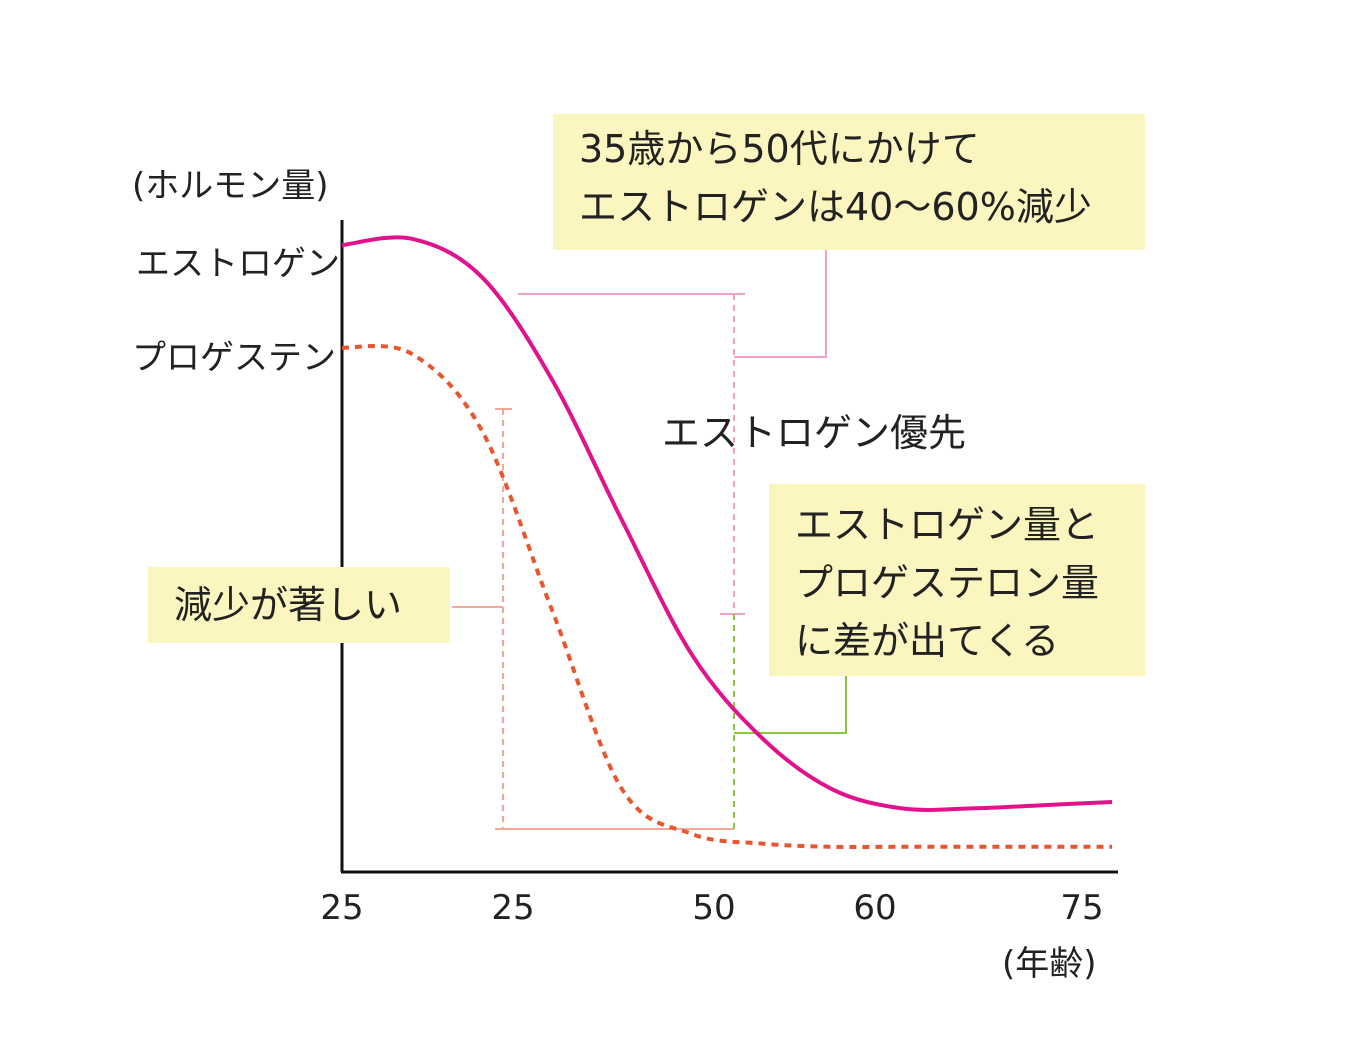 This screenshot has height=1041, width=1348. I want to click on callout-progesterone-drop: 減少が著しい, so click(299, 605).